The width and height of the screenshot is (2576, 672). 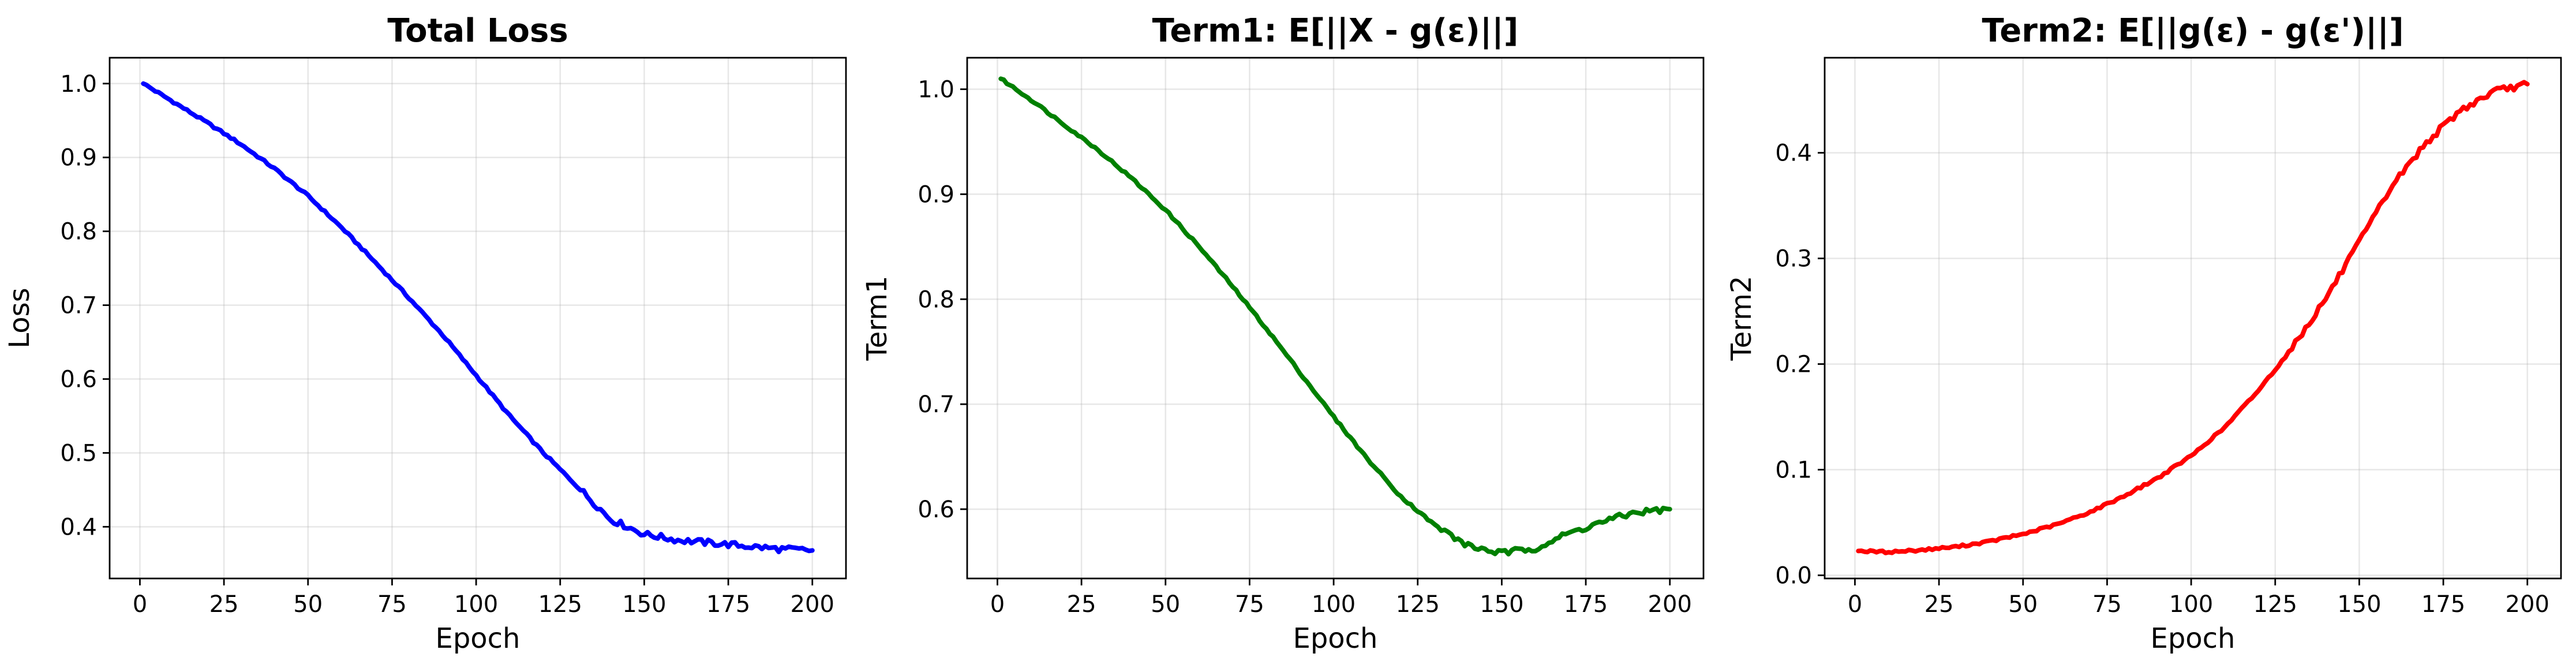 I want to click on y-axis-label: Loss, so click(x=19, y=318).